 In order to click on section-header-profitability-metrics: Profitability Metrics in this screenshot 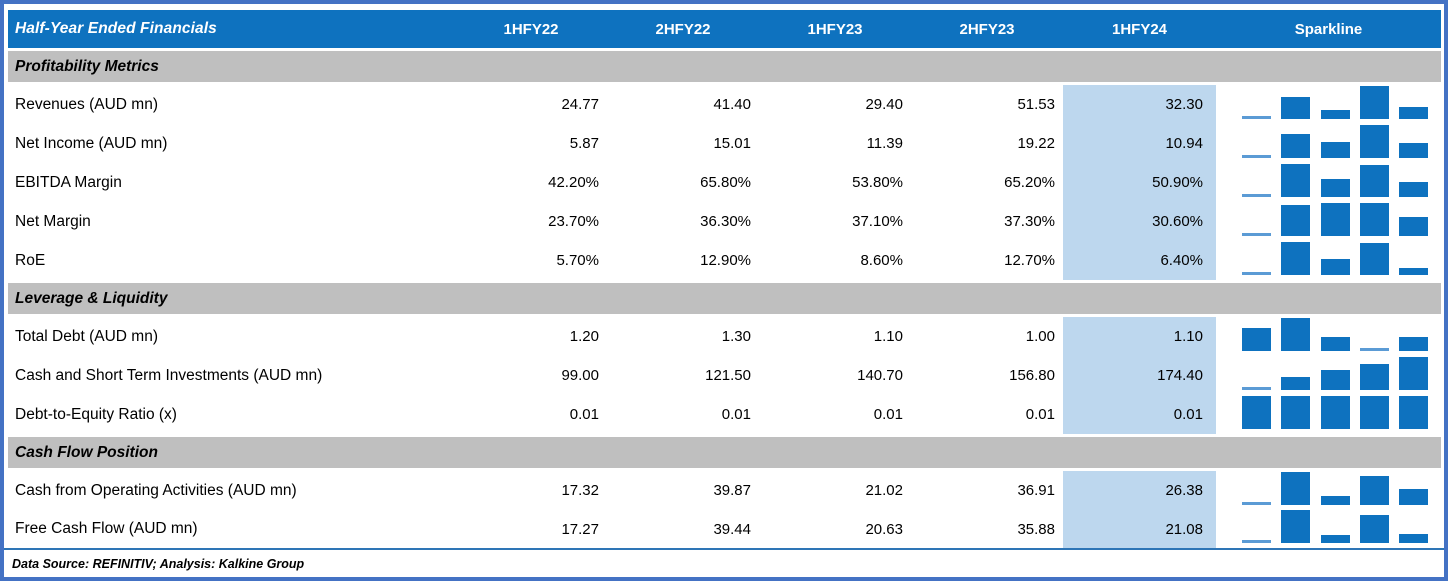, I will do `click(724, 66)`.